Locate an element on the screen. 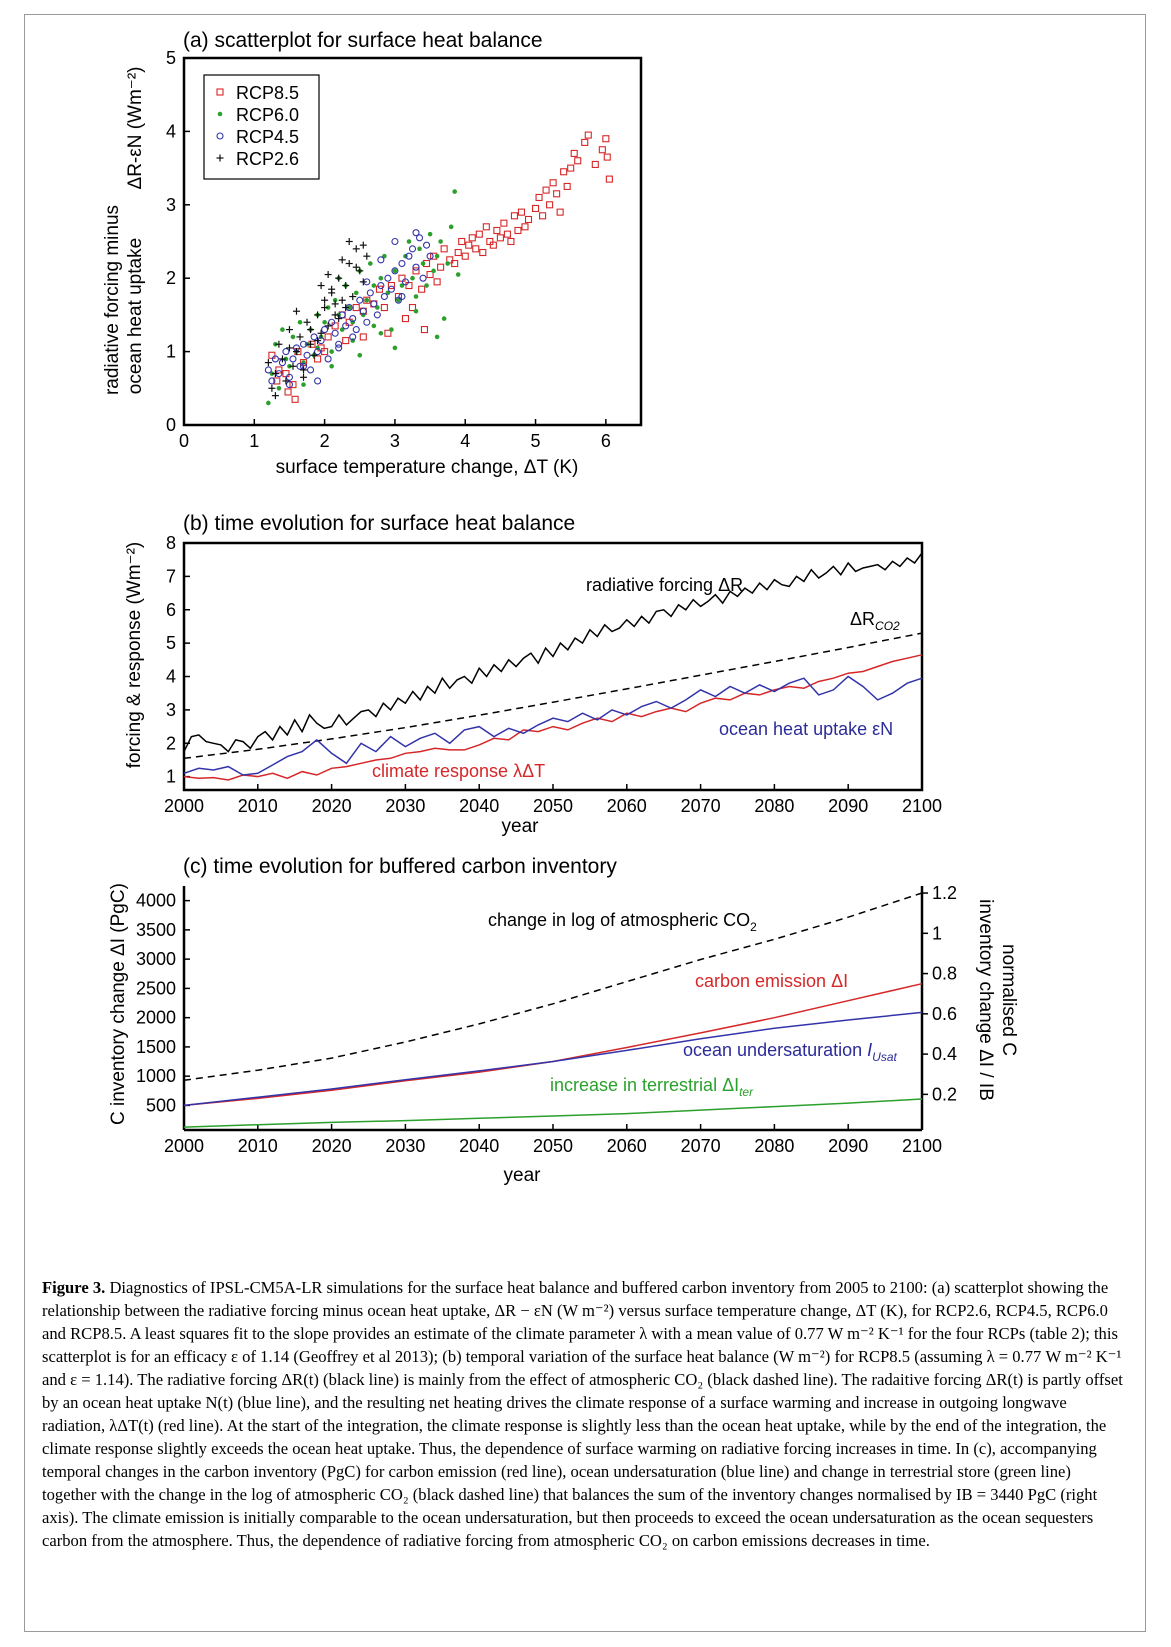 The image size is (1171, 1647). panel-b-line-forcing is located at coordinates (553, 652).